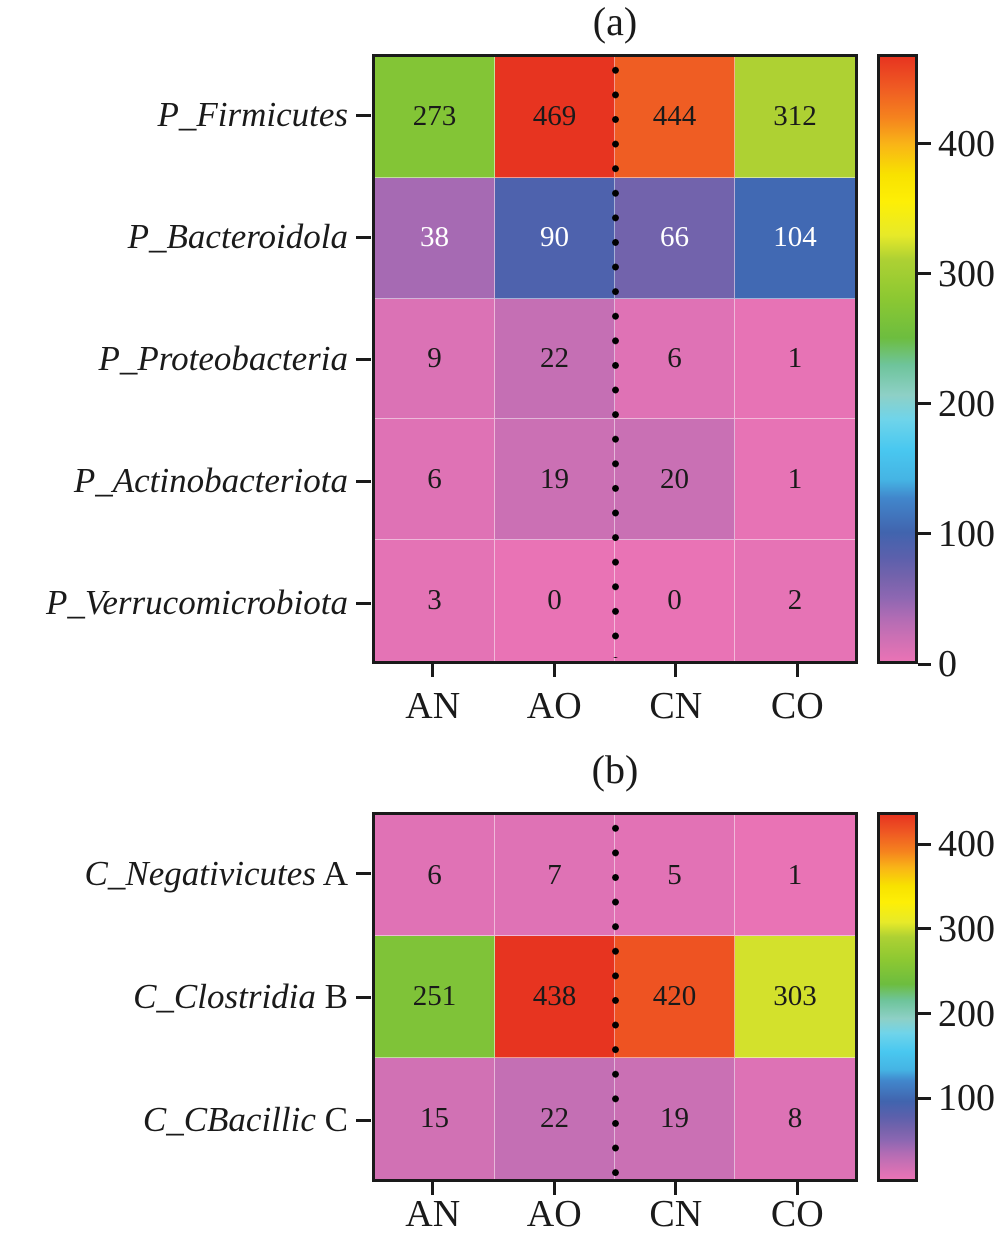 This screenshot has height=1242, width=999. I want to click on panel-b-title: (b), so click(615, 769).